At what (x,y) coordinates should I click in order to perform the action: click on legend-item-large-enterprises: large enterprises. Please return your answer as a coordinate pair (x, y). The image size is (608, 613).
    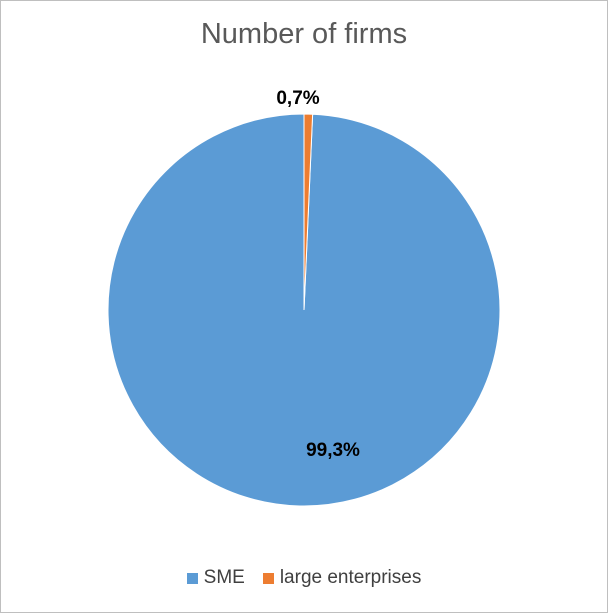
    Looking at the image, I should click on (342, 578).